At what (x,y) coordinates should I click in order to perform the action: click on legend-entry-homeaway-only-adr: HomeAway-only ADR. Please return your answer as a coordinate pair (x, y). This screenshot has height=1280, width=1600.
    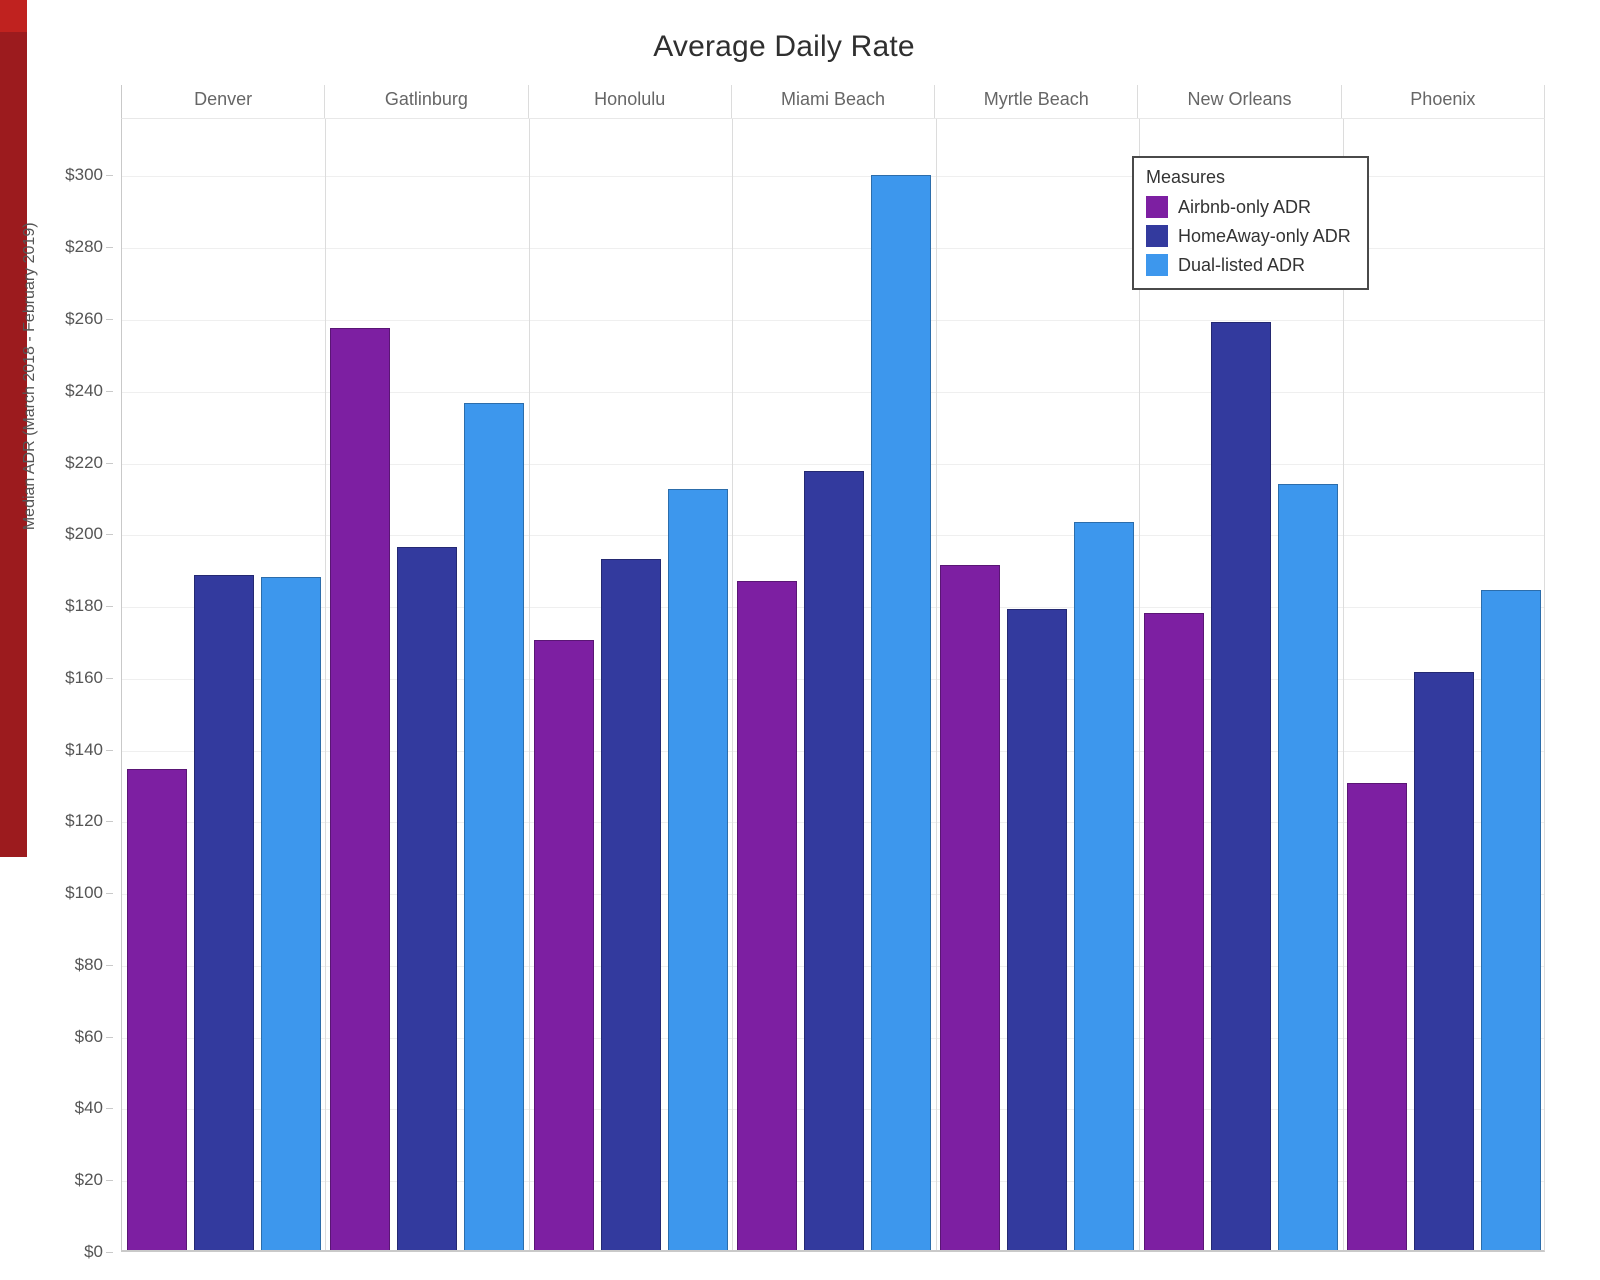
    Looking at the image, I should click on (1248, 236).